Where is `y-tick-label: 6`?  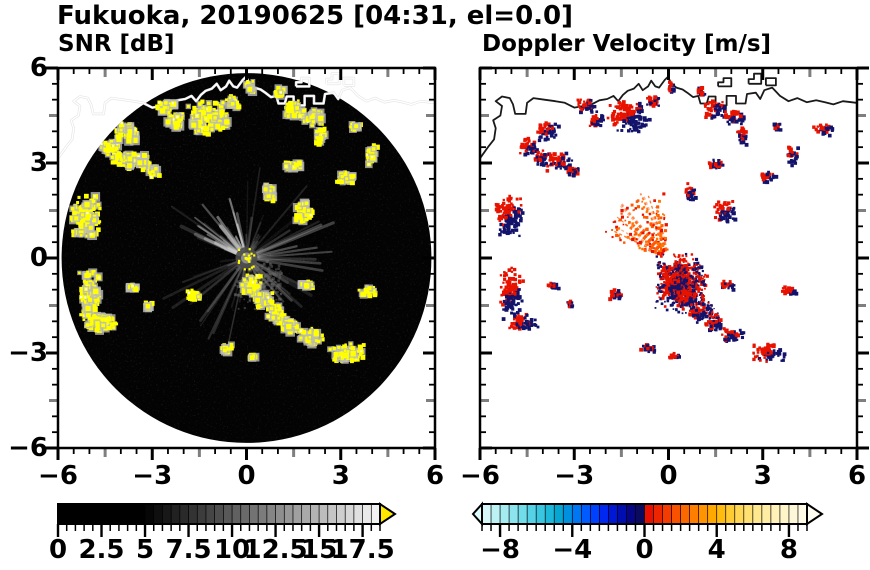
y-tick-label: 6 is located at coordinates (38, 68).